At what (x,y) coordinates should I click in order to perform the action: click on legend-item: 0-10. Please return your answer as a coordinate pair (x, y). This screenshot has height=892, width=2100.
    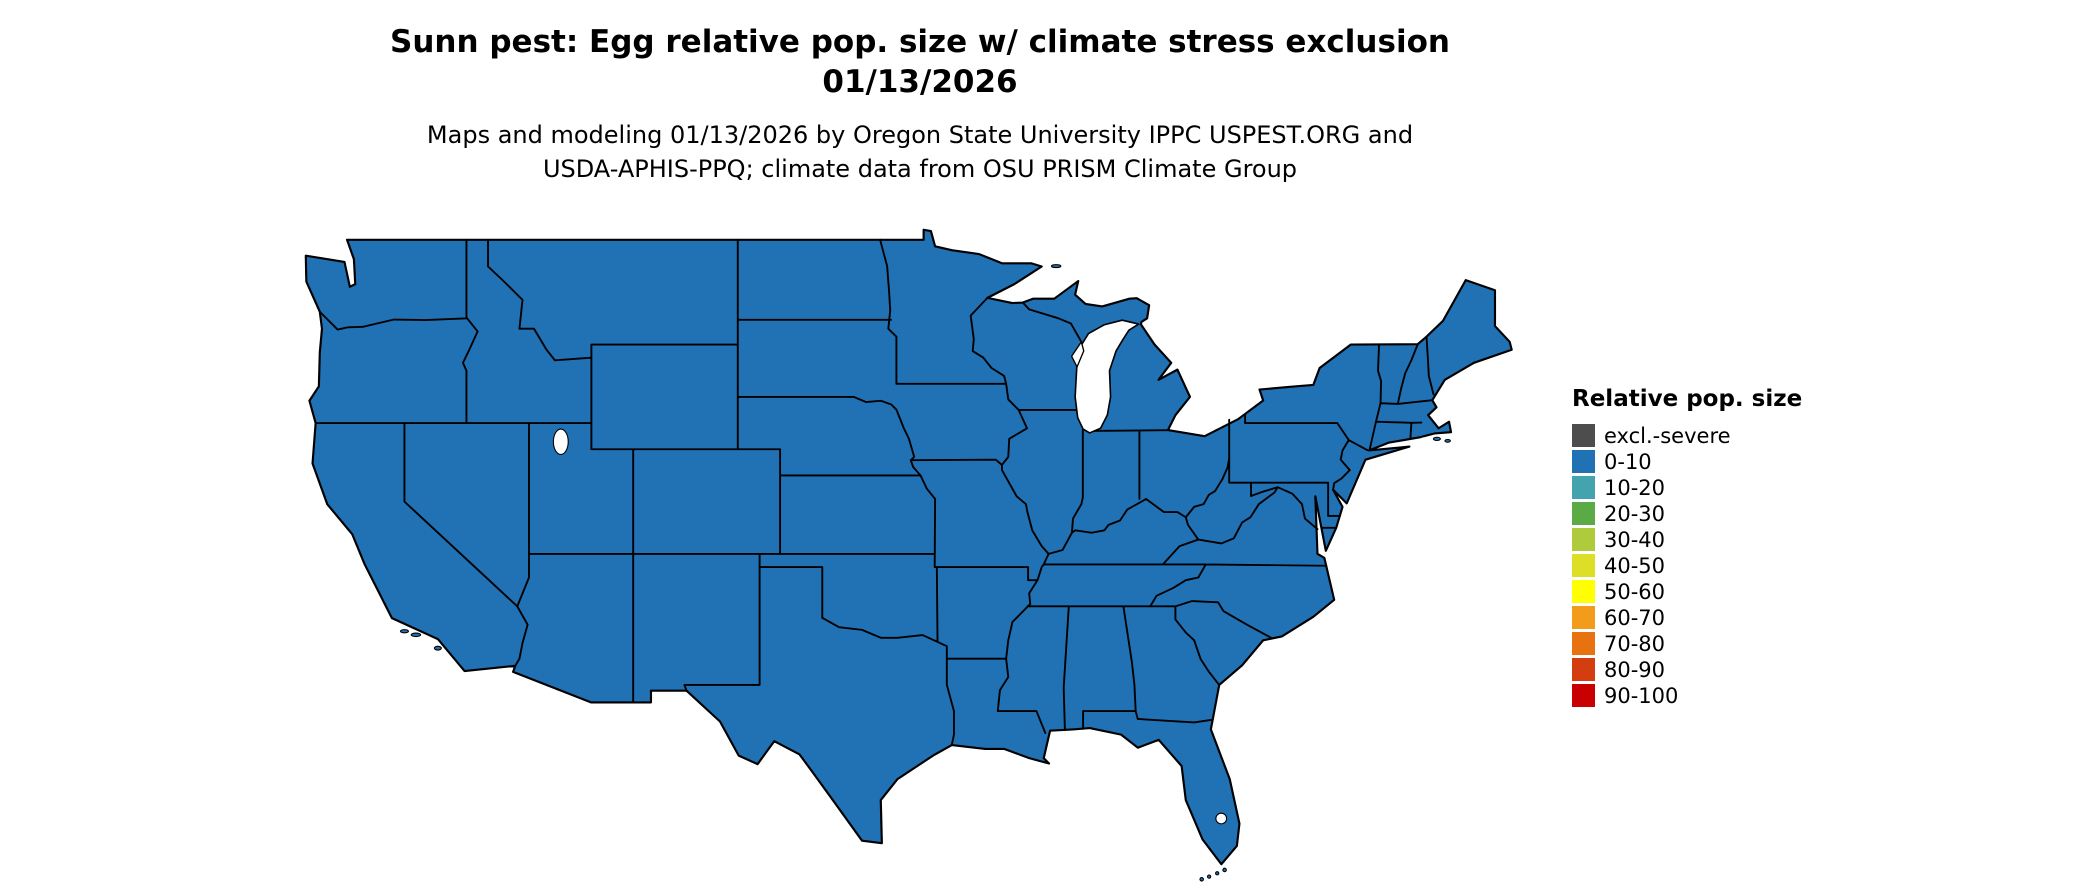
    Looking at the image, I should click on (1687, 461).